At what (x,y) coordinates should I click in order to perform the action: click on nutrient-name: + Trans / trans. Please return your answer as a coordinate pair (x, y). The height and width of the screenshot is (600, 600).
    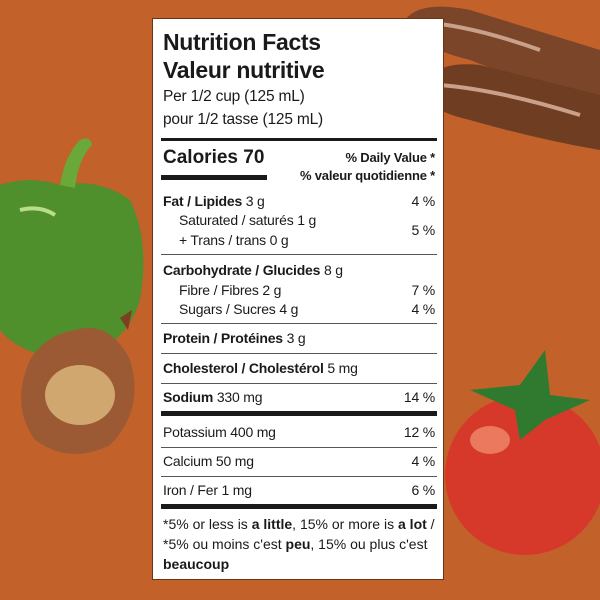
    Looking at the image, I should click on (222, 240).